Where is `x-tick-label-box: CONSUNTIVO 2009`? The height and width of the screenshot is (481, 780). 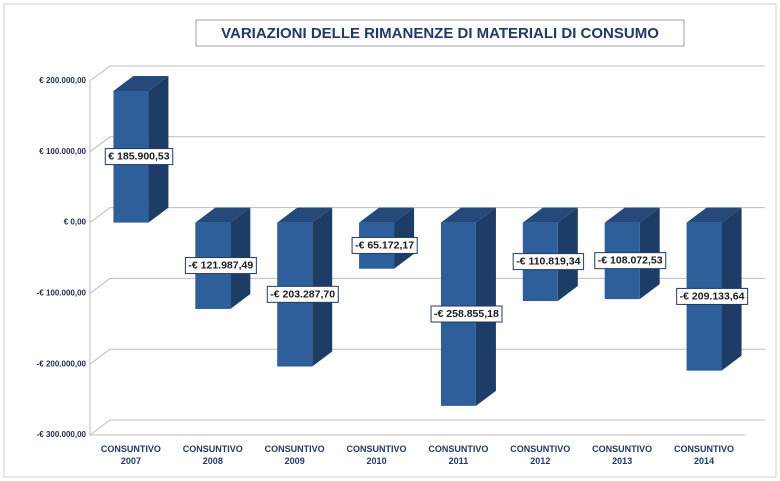 x-tick-label-box: CONSUNTIVO 2009 is located at coordinates (294, 455).